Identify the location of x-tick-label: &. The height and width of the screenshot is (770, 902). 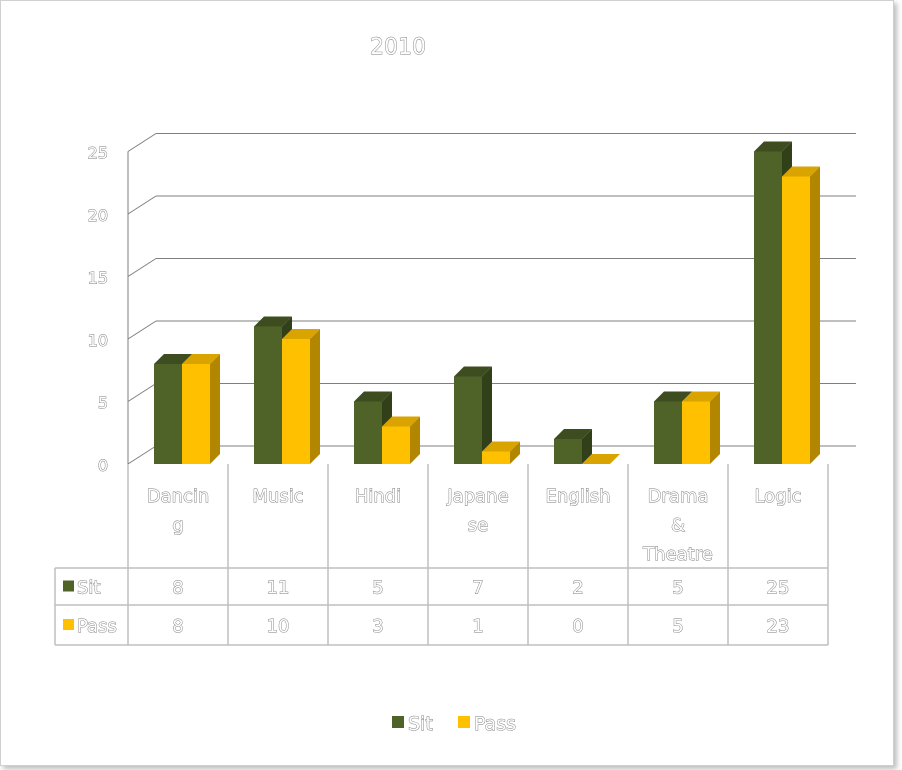
(678, 525).